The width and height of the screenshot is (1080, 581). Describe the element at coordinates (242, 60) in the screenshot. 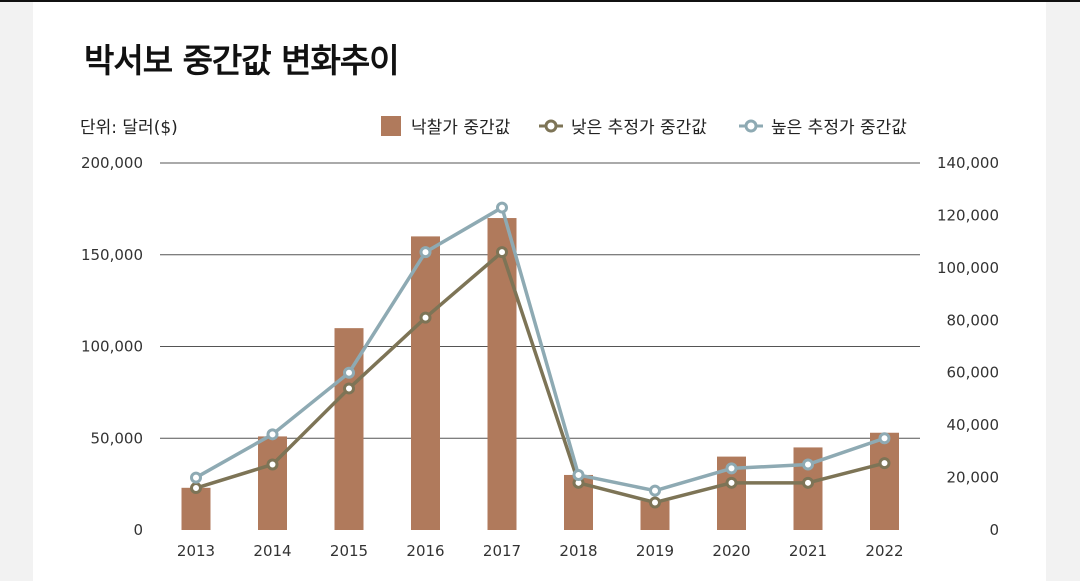

I see `chart-title: 박서보 중간값 변화추이` at that location.